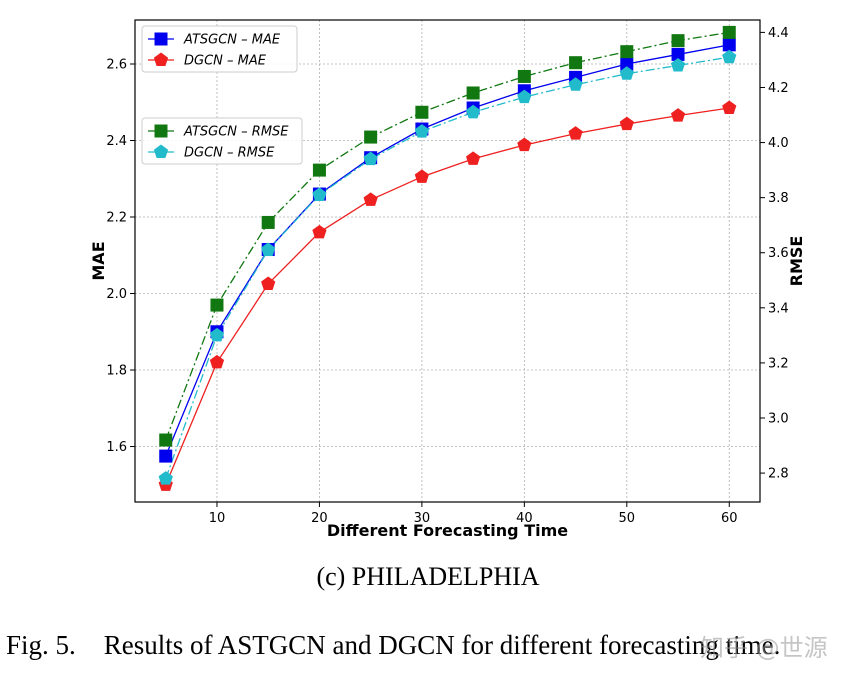  What do you see at coordinates (627, 518) in the screenshot?
I see `x-tick-label: 50` at bounding box center [627, 518].